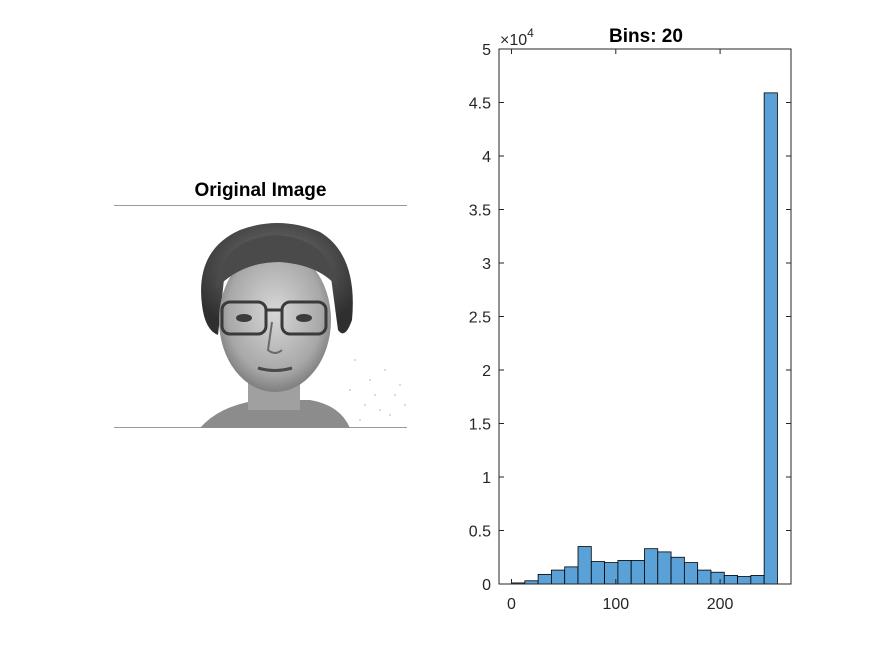 The image size is (875, 656). What do you see at coordinates (511, 604) in the screenshot?
I see `x-tick-label: 0` at bounding box center [511, 604].